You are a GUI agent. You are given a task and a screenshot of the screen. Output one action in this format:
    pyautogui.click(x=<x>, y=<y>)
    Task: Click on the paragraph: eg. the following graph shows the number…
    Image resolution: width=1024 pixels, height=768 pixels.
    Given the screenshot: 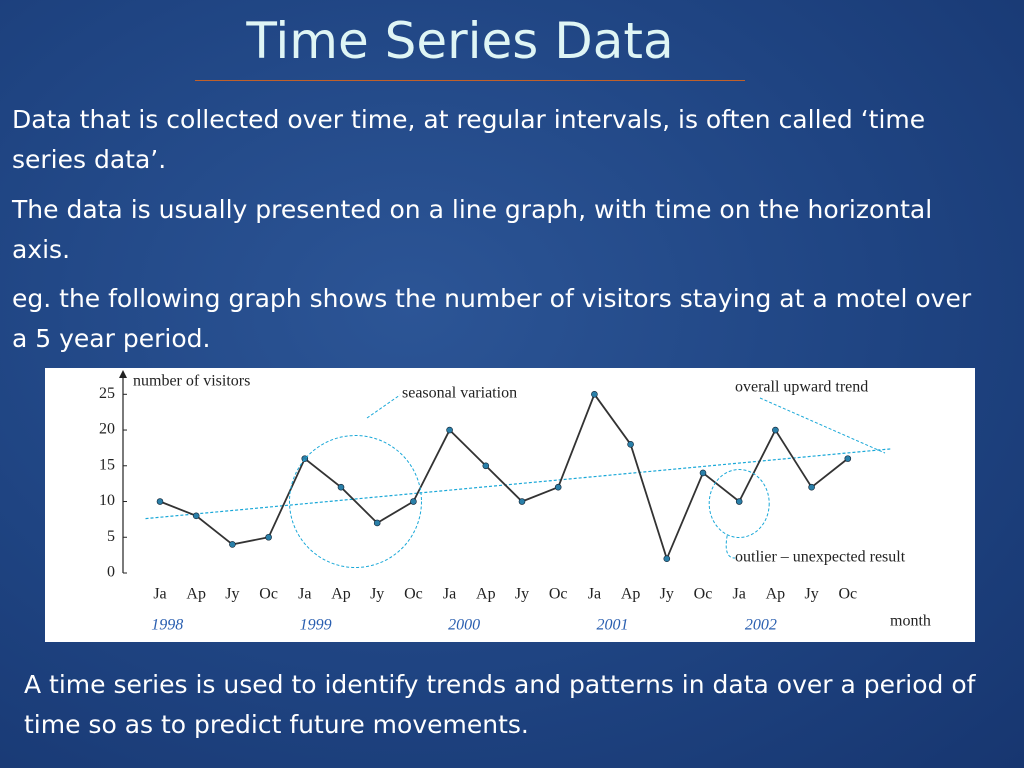 What is the action you would take?
    pyautogui.click(x=492, y=318)
    